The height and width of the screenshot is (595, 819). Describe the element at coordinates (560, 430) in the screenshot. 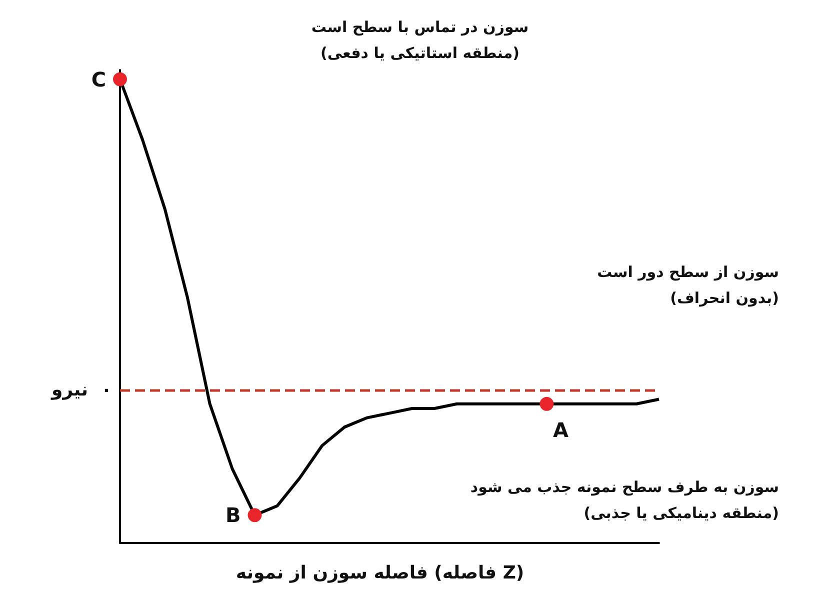

I see `annotation: A` at that location.